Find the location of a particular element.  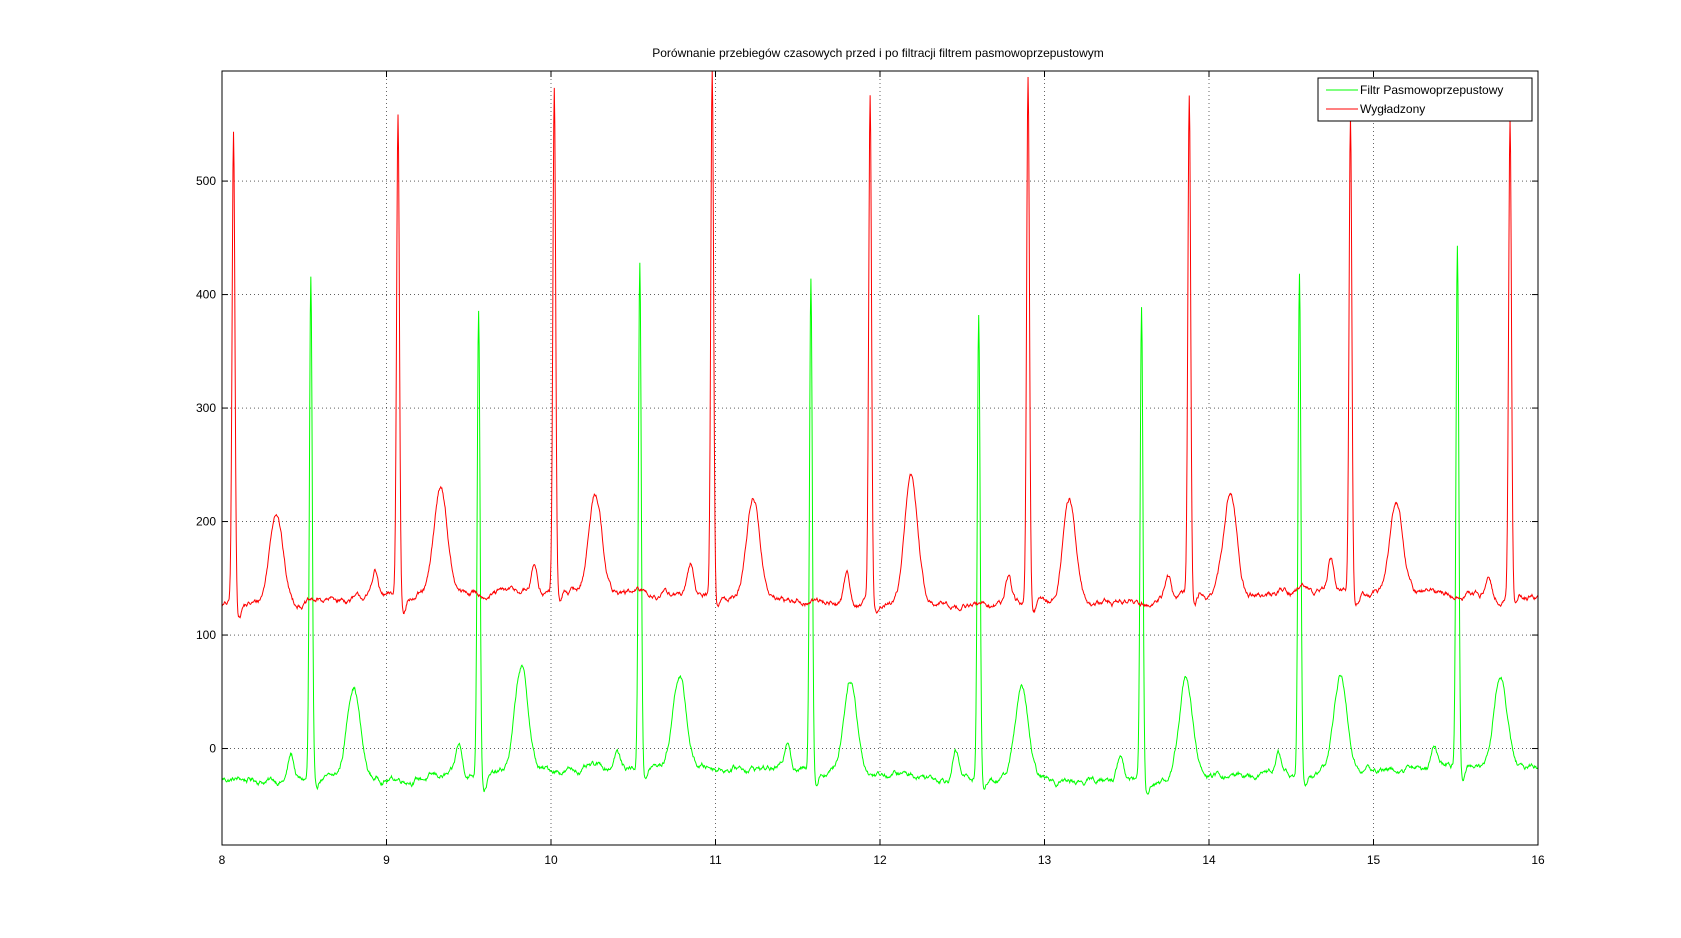

x-tick-label: 14 is located at coordinates (1209, 860).